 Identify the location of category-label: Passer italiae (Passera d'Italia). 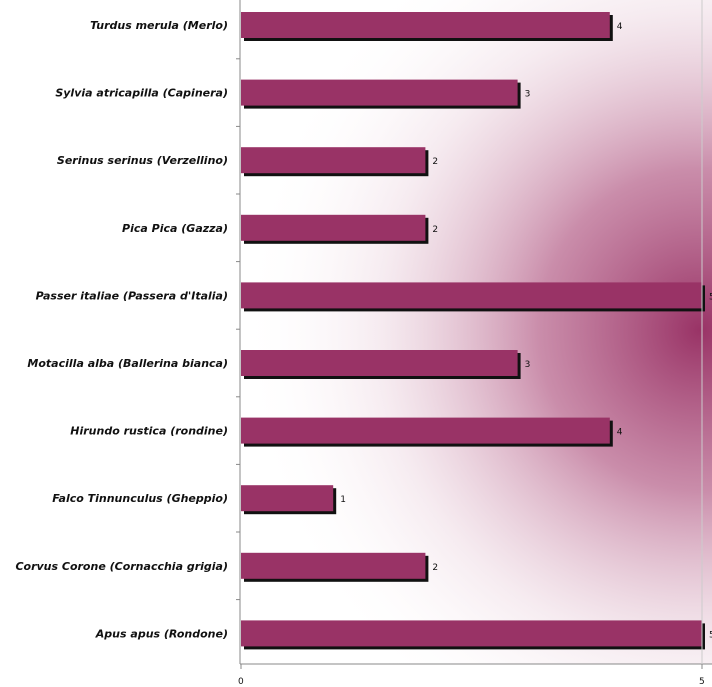
(132, 295).